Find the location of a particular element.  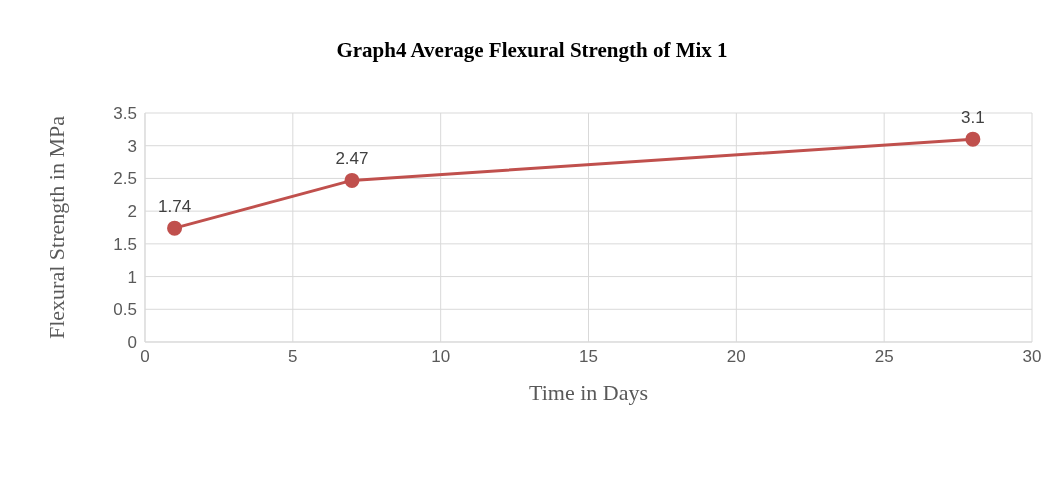

x-tick-label: 30 is located at coordinates (1032, 357).